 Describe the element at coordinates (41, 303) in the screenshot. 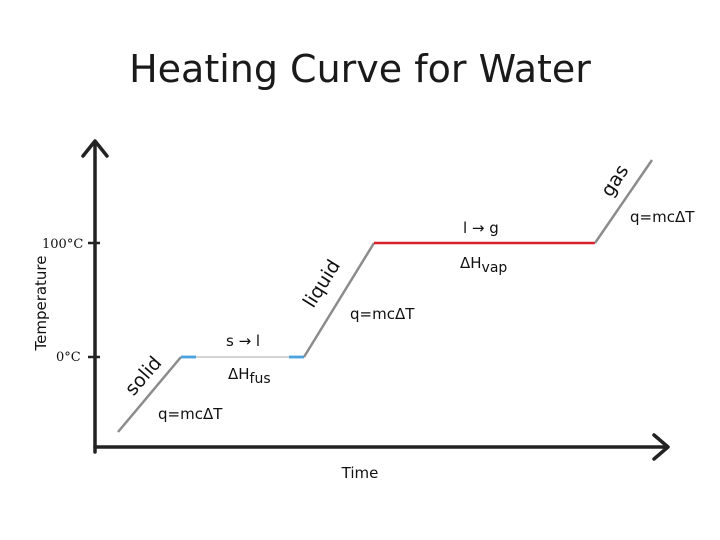

I see `y-axis-label: Temperature` at that location.